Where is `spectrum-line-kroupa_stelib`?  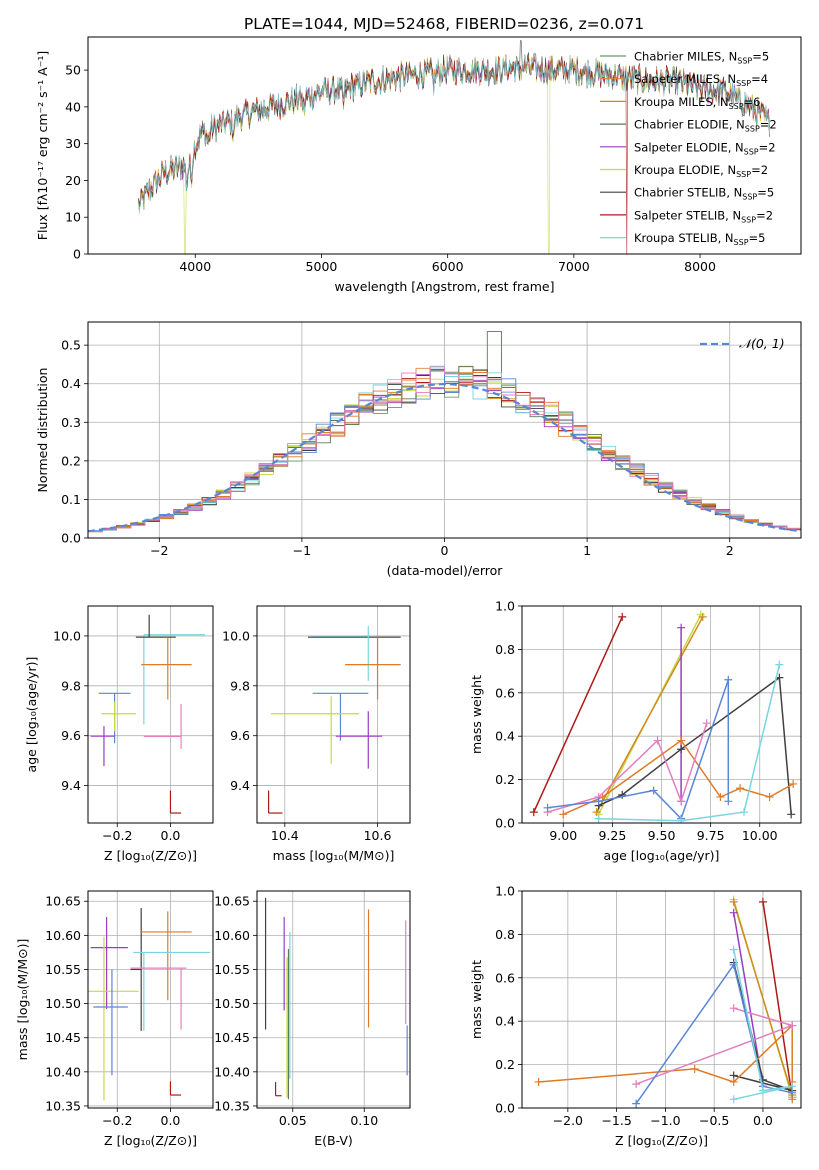 spectrum-line-kroupa_stelib is located at coordinates (454, 133).